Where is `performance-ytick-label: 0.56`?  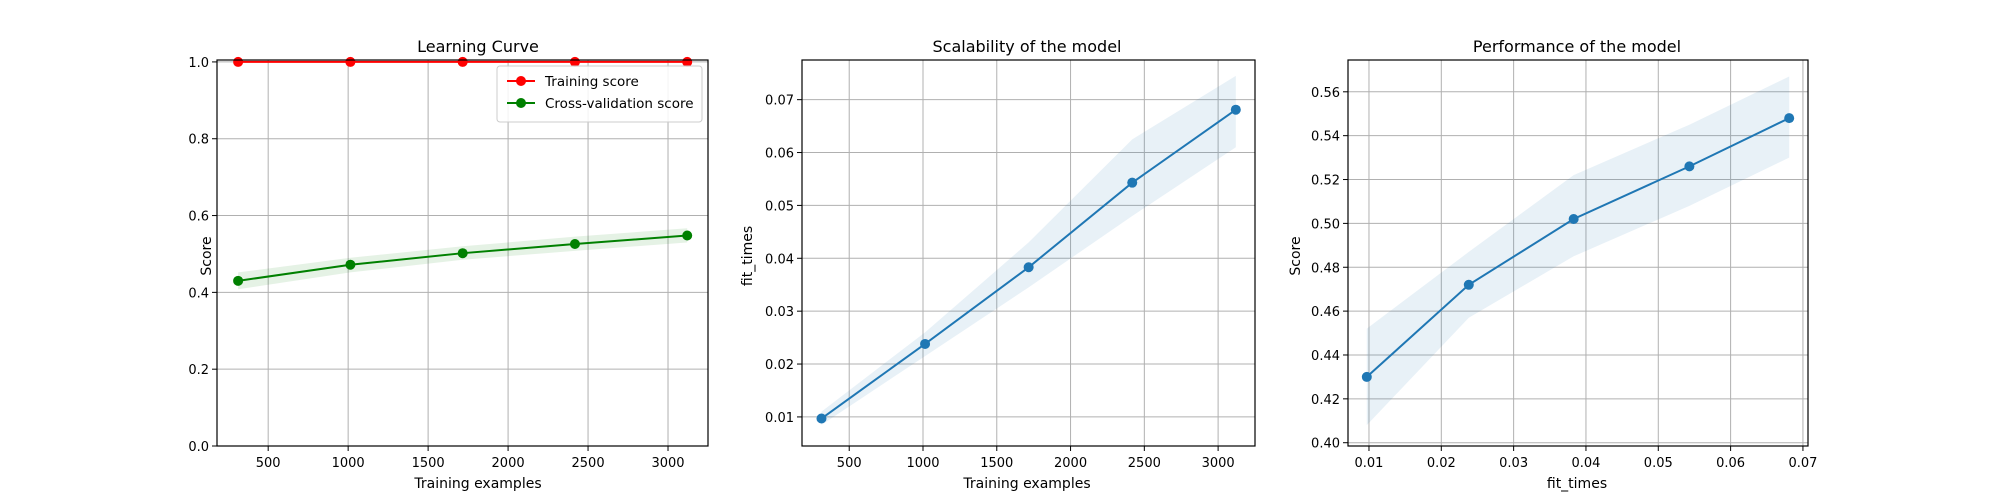
performance-ytick-label: 0.56 is located at coordinates (1325, 93).